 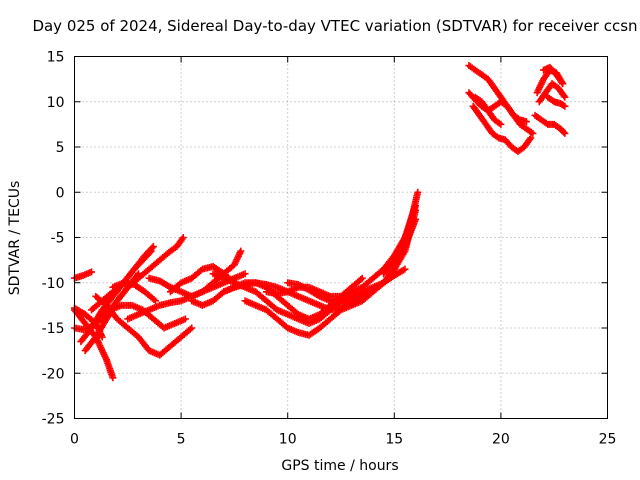 I want to click on y-tick-label: 10, so click(x=56, y=103).